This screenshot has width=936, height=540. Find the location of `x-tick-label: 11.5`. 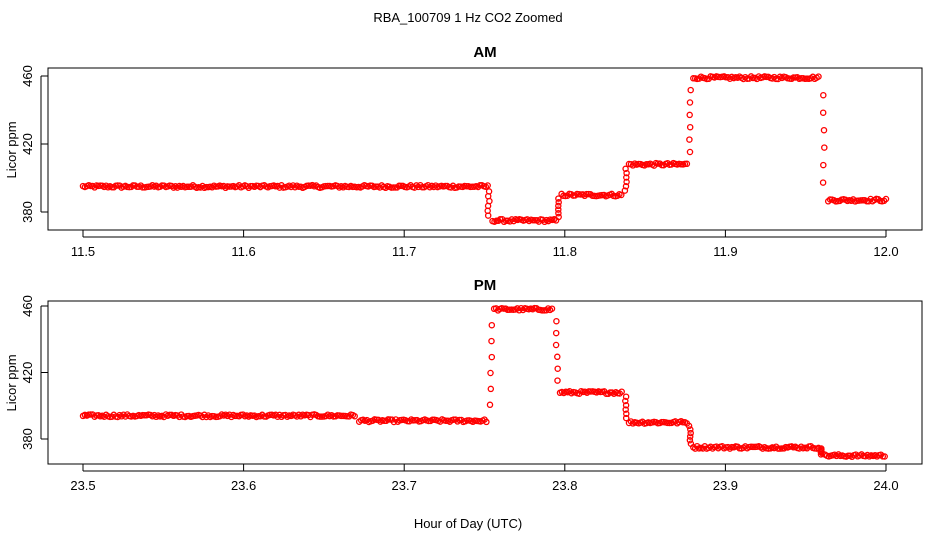

x-tick-label: 11.5 is located at coordinates (83, 251).